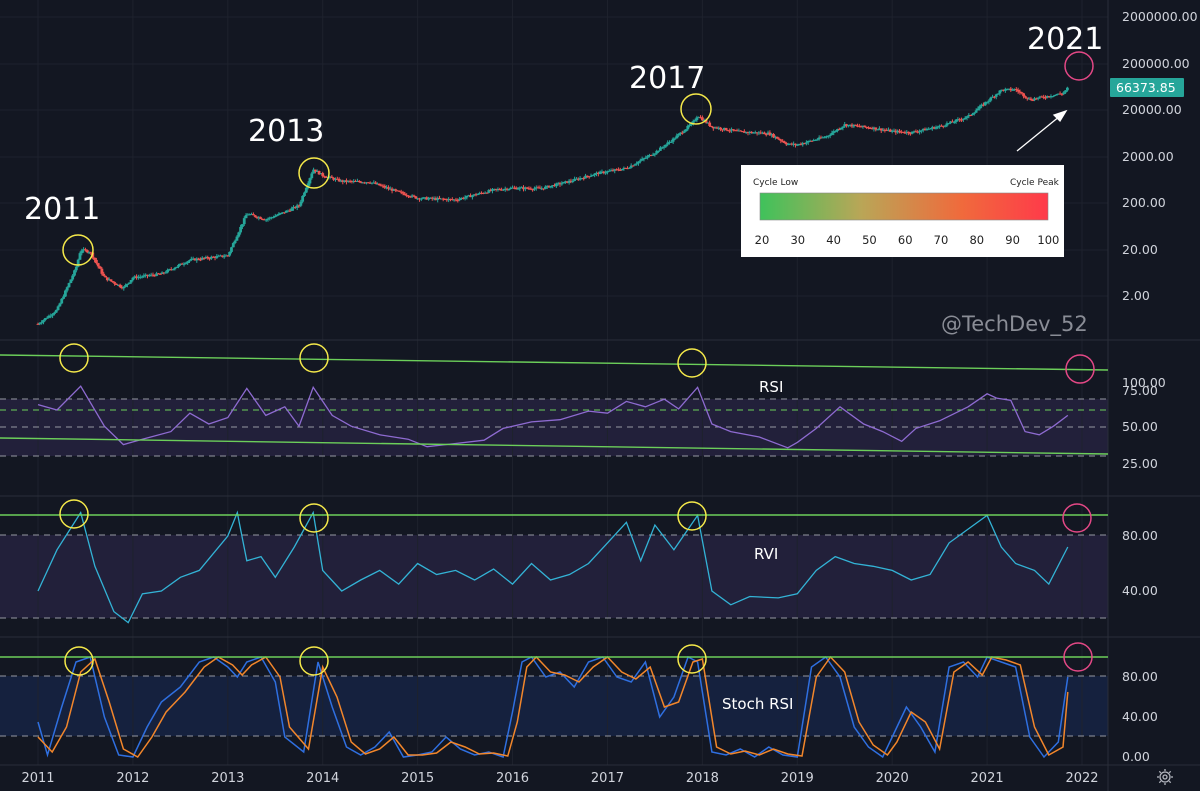  What do you see at coordinates (1146, 87) in the screenshot?
I see `price-badge-label: 66373.85` at bounding box center [1146, 87].